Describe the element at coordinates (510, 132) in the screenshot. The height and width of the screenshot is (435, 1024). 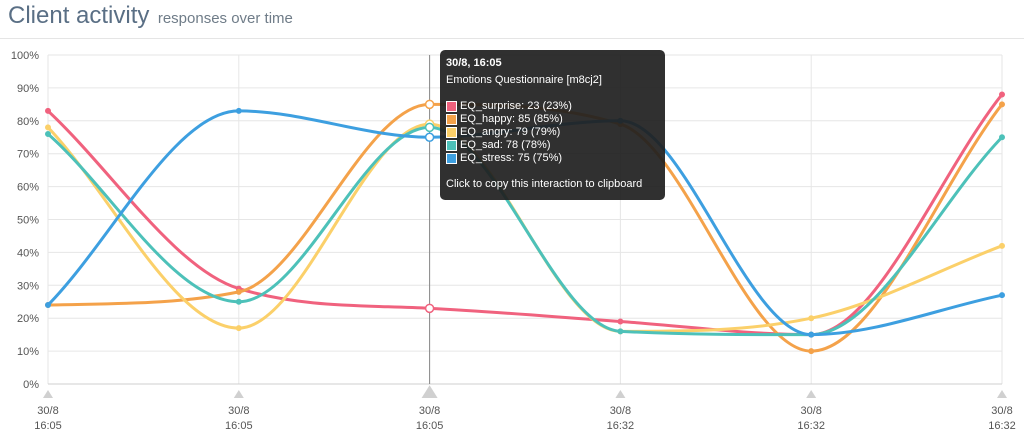
I see `tooltip-row-text: EQ_angry: 79 (79%)` at that location.